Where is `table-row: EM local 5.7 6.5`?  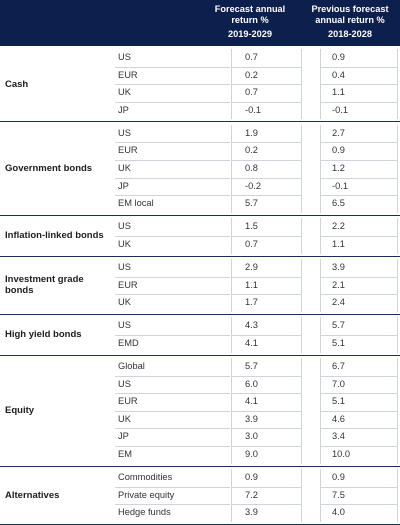
table-row: EM local 5.7 6.5 is located at coordinates (200, 203).